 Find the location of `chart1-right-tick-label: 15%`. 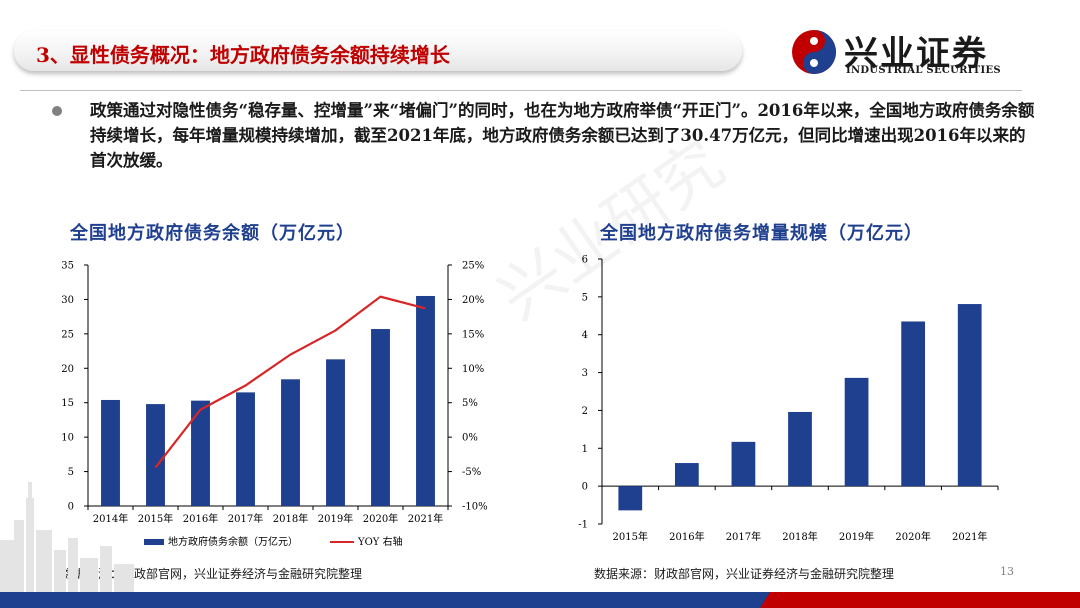

chart1-right-tick-label: 15% is located at coordinates (473, 334).